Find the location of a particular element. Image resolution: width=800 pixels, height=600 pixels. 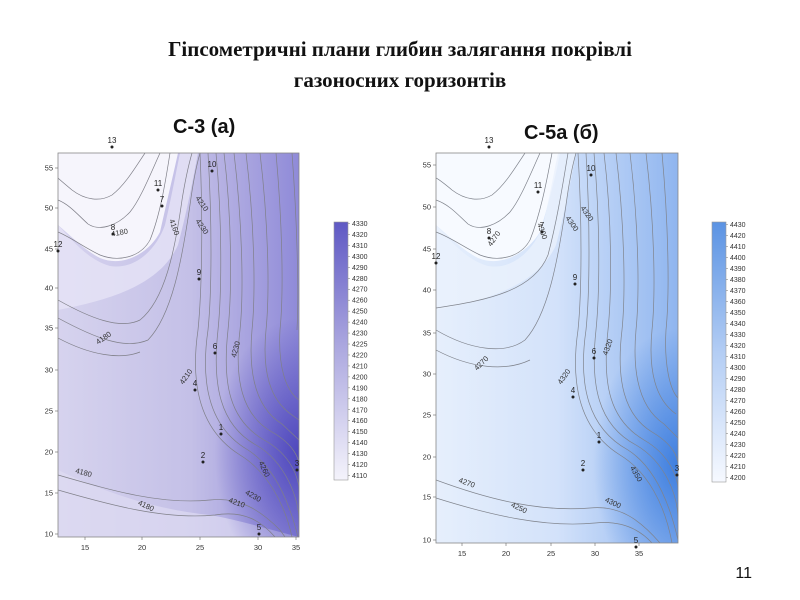

map-b-title: С-5а (б) is located at coordinates (561, 133).